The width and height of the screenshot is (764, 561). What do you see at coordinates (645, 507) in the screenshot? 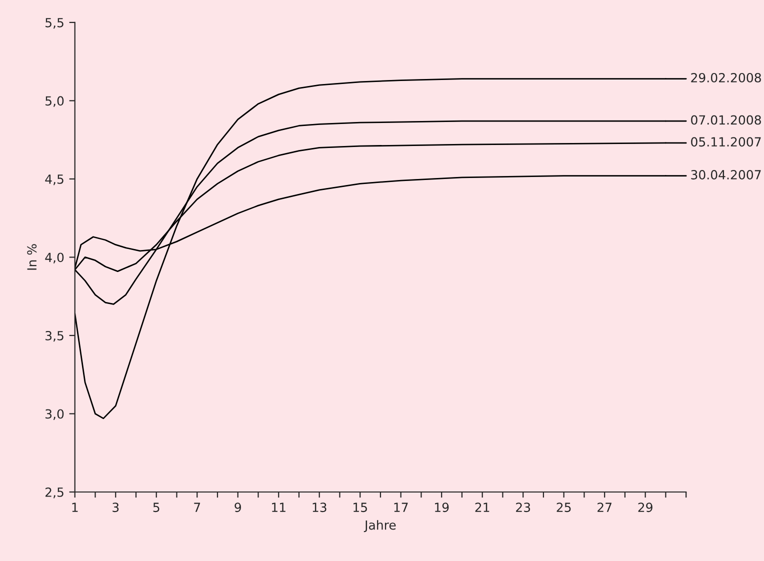
I see `x-tick-label: 29` at bounding box center [645, 507].